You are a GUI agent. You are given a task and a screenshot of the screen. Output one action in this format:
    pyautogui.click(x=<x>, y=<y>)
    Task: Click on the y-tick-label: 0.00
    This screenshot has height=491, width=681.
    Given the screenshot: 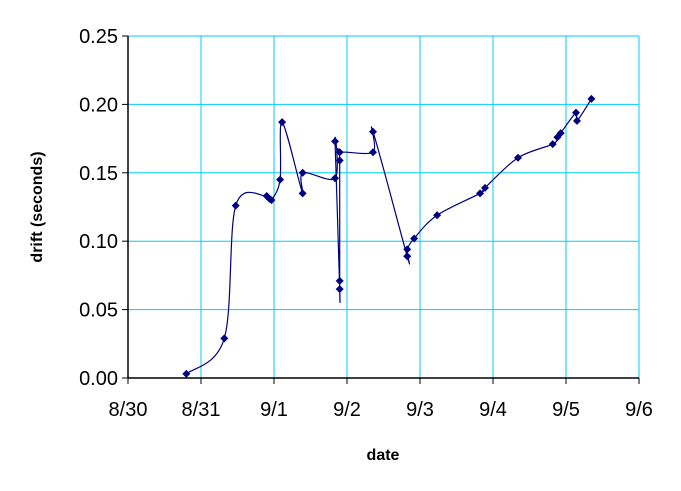 What is the action you would take?
    pyautogui.click(x=98, y=379)
    